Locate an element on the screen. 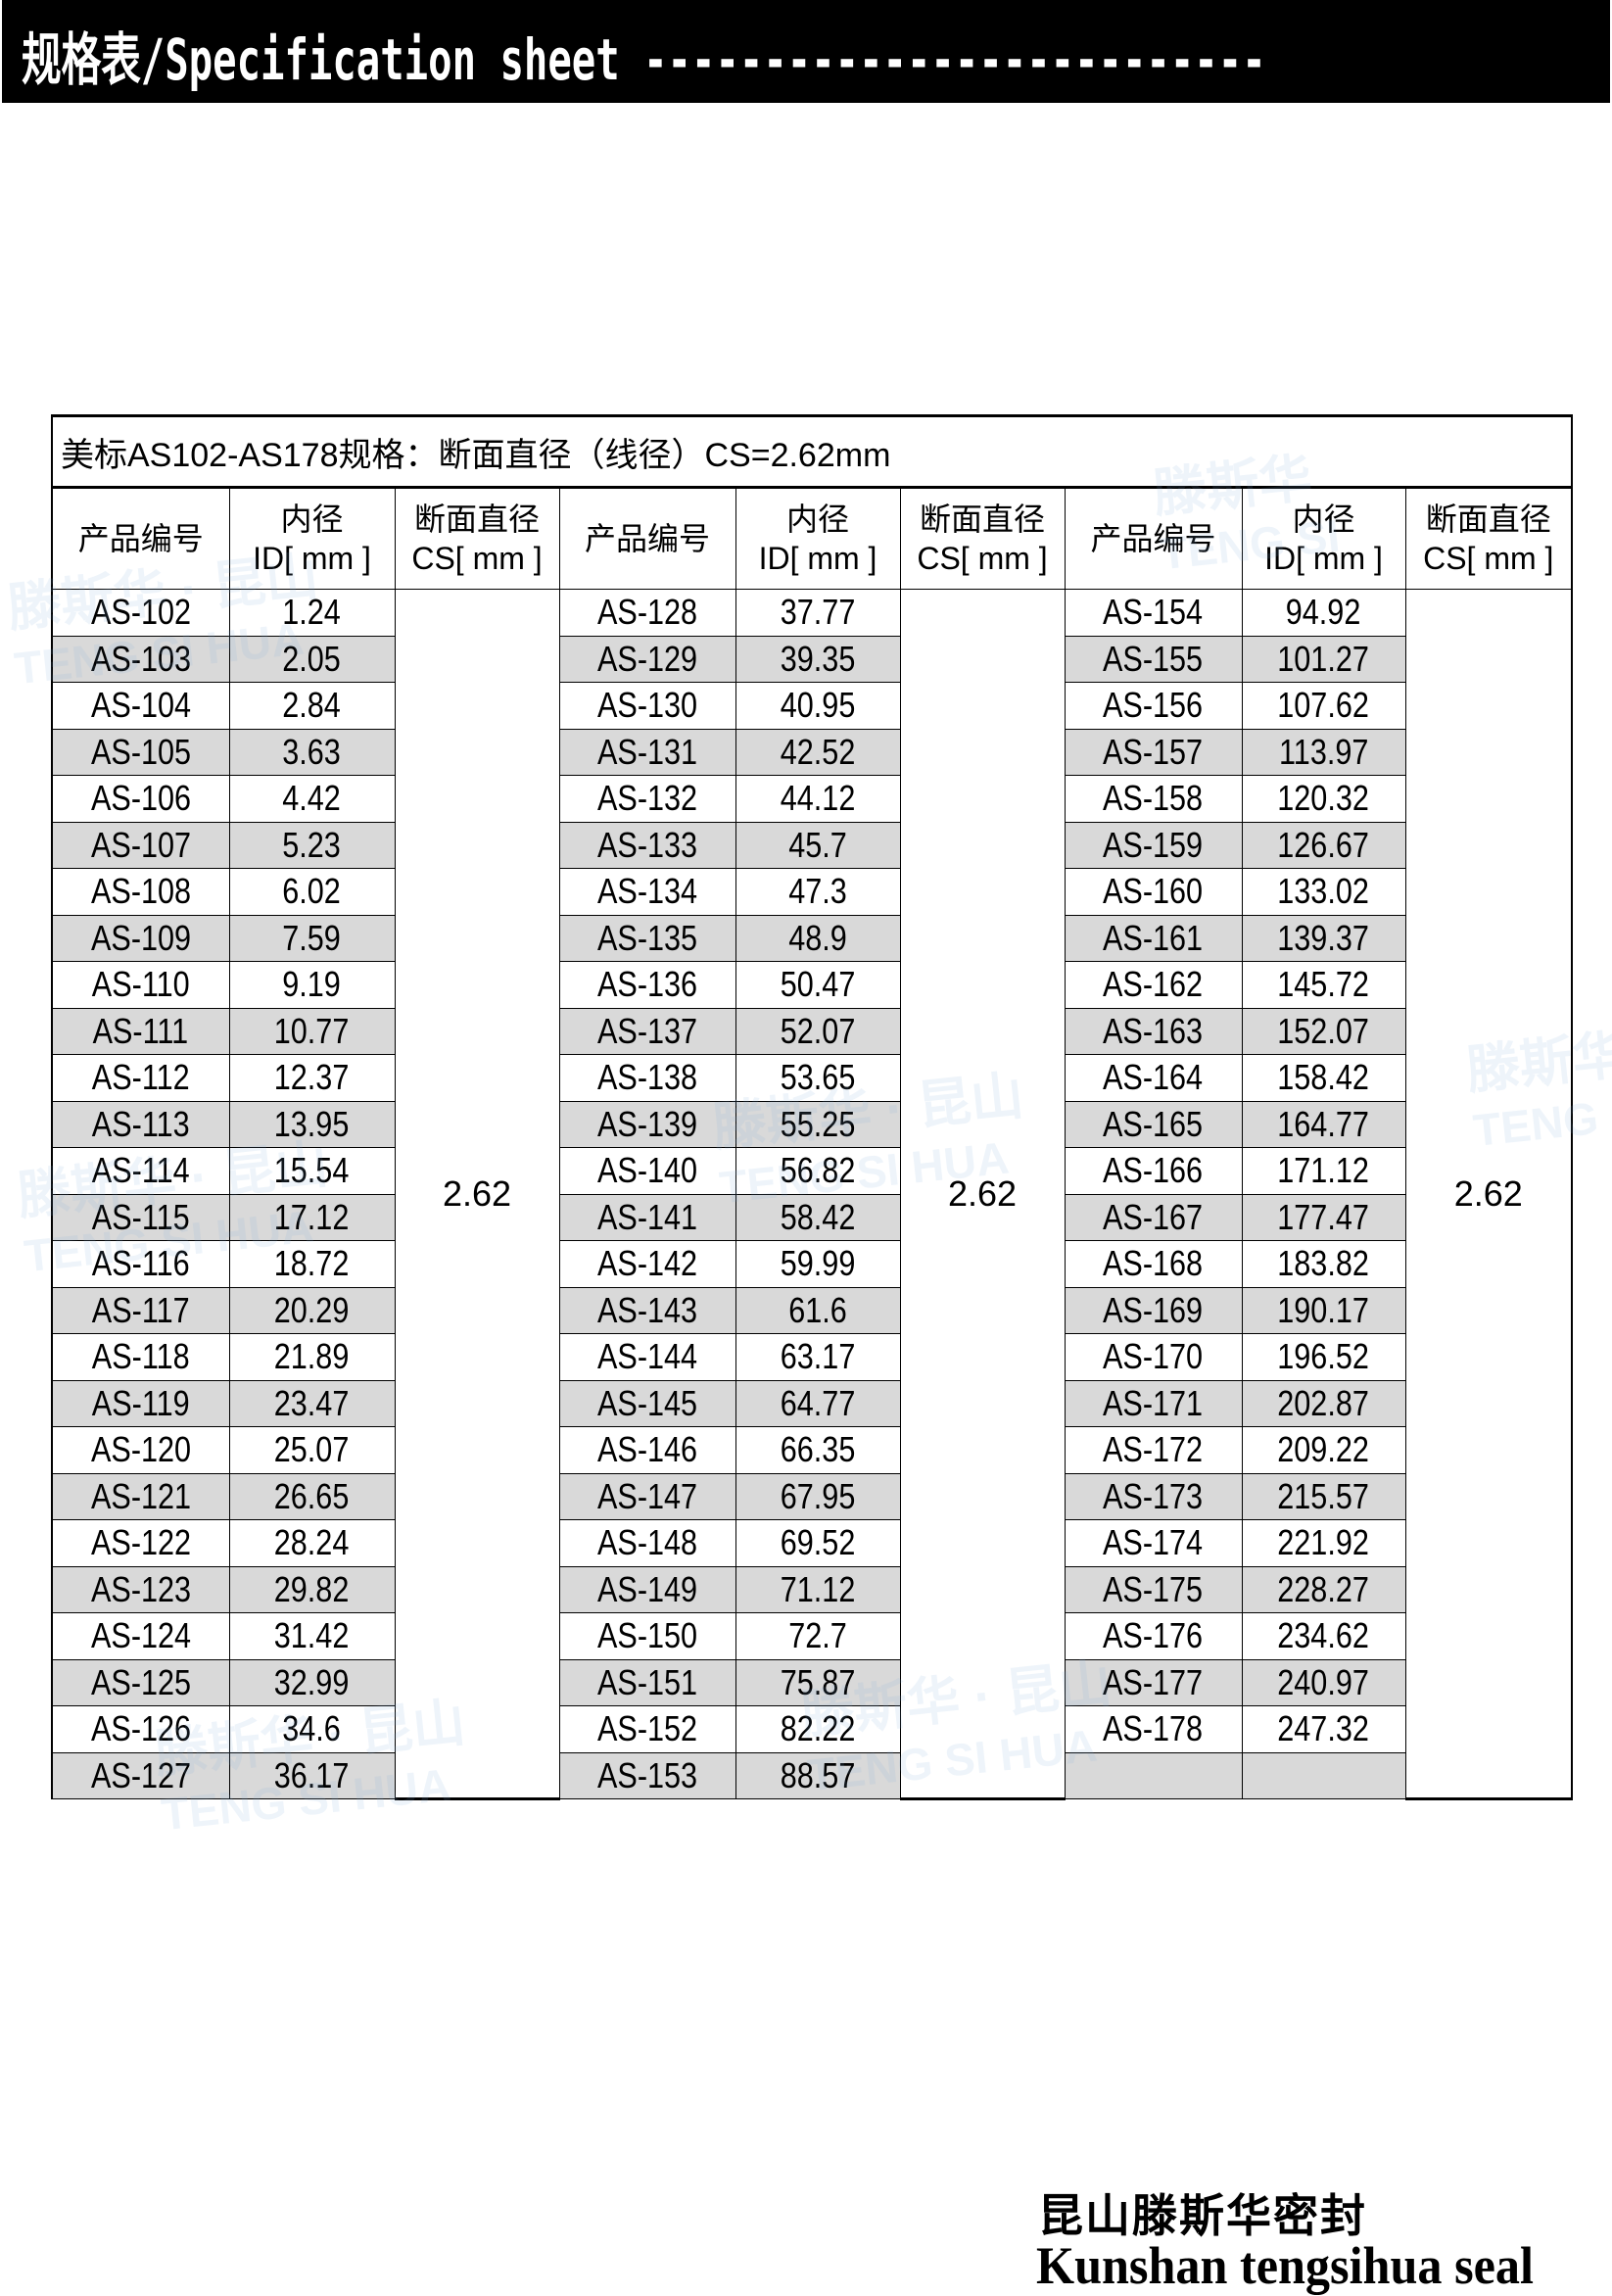 This screenshot has width=1612, height=2296. table-row: AS-125 32.99 AS-151 75.87 AS-177 240.97 is located at coordinates (811, 1682).